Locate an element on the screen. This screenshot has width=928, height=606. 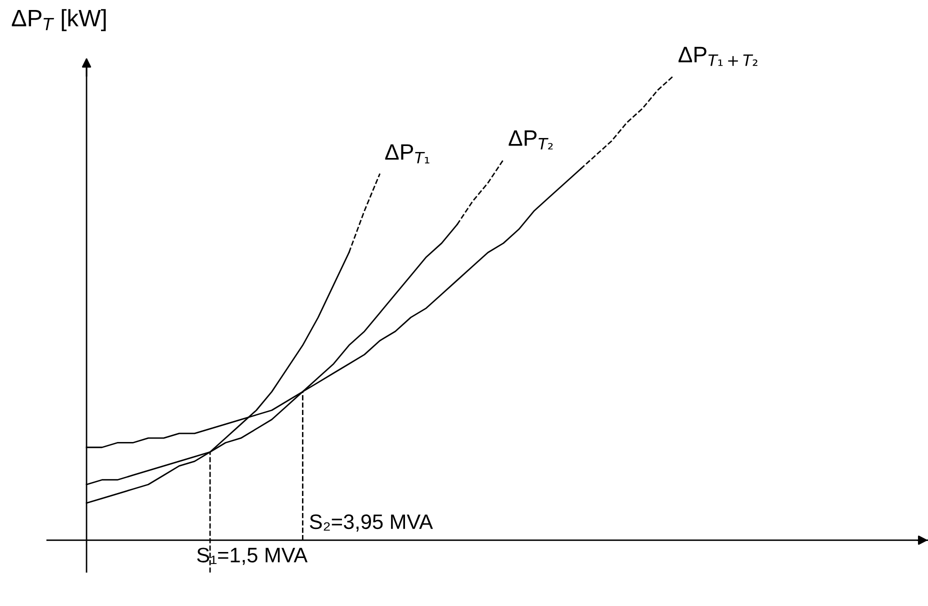
series-label: ΔP$_{T₂}$ is located at coordinates (530, 140).